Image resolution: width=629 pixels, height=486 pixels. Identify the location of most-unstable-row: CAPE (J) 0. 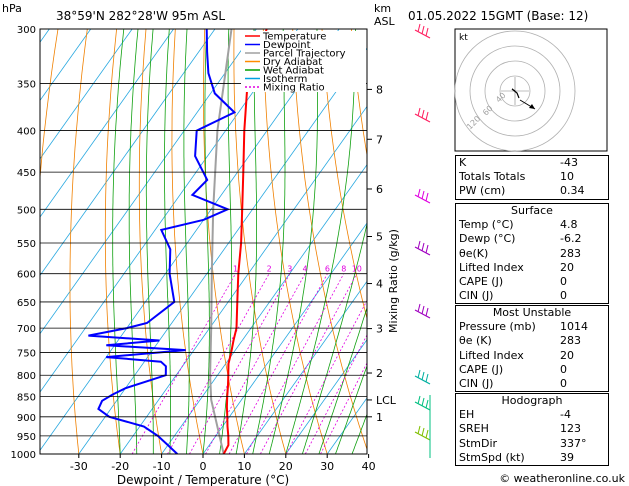
(532, 370).